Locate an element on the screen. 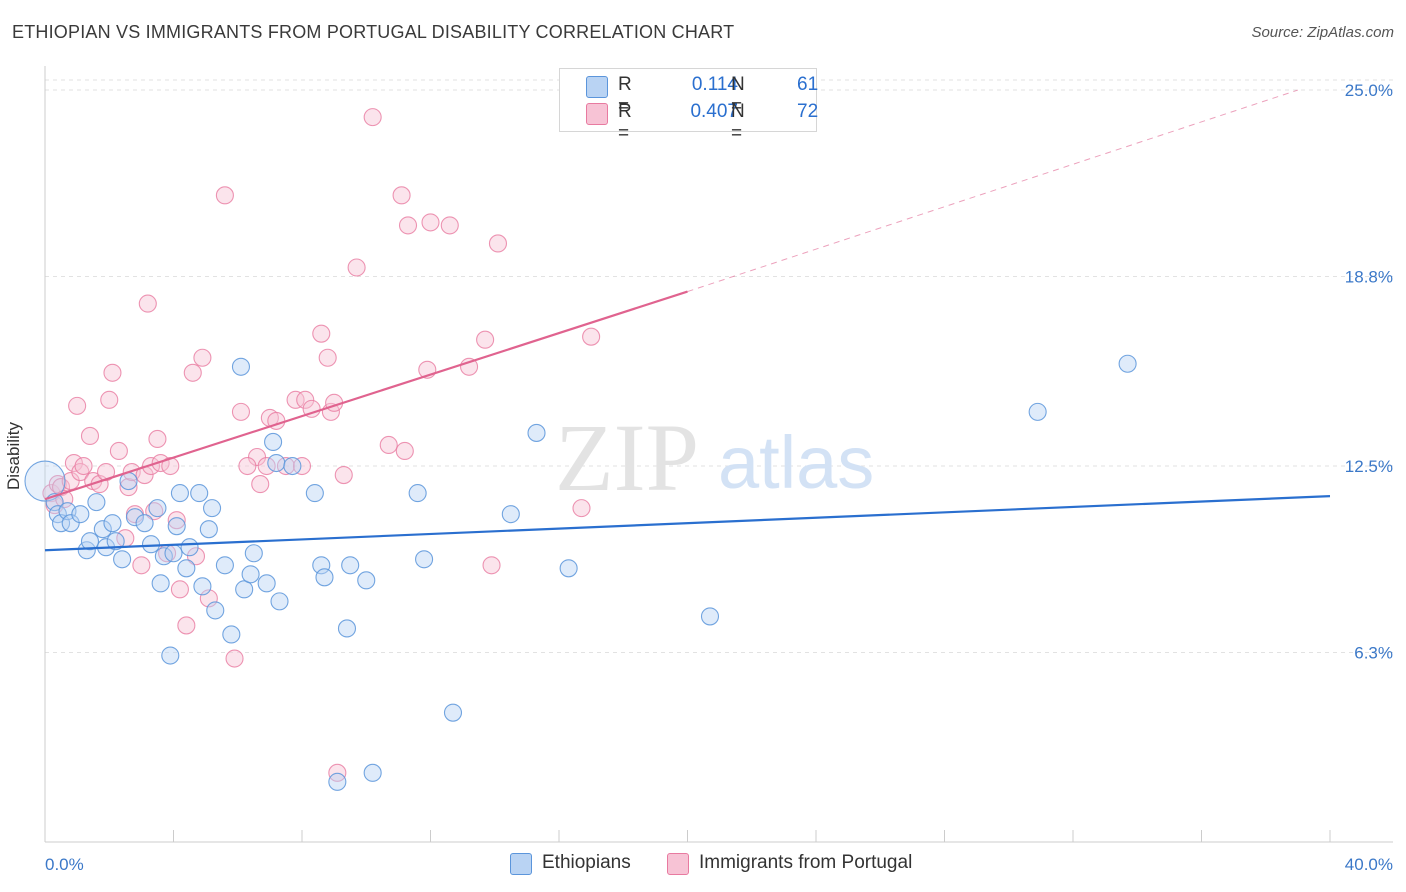 The image size is (1406, 892). y-tick-label: 12.5% is located at coordinates (1369, 466).